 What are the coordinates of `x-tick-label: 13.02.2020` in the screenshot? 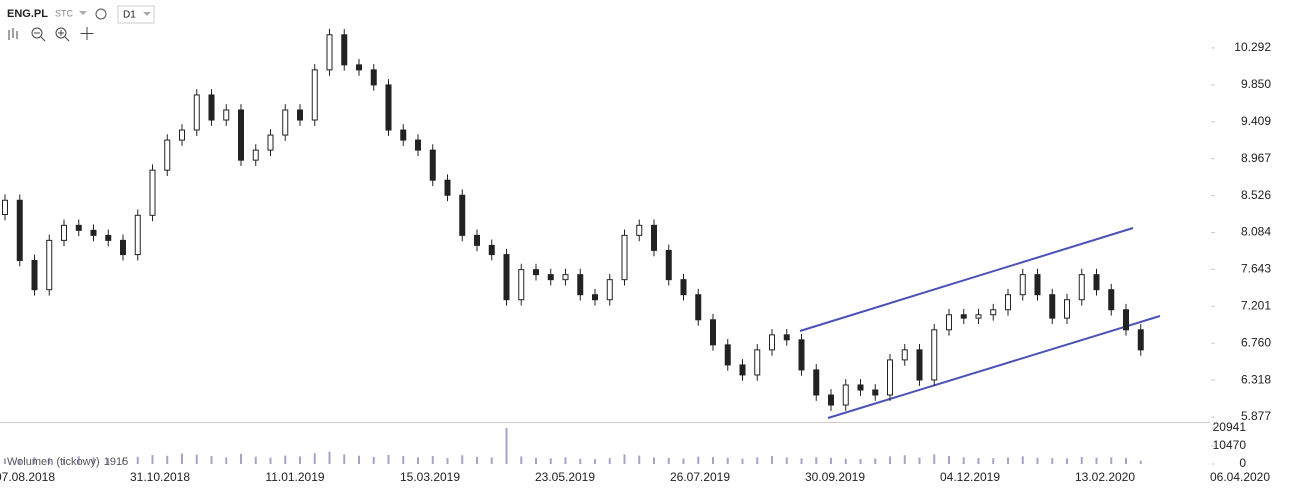 It's located at (1105, 477).